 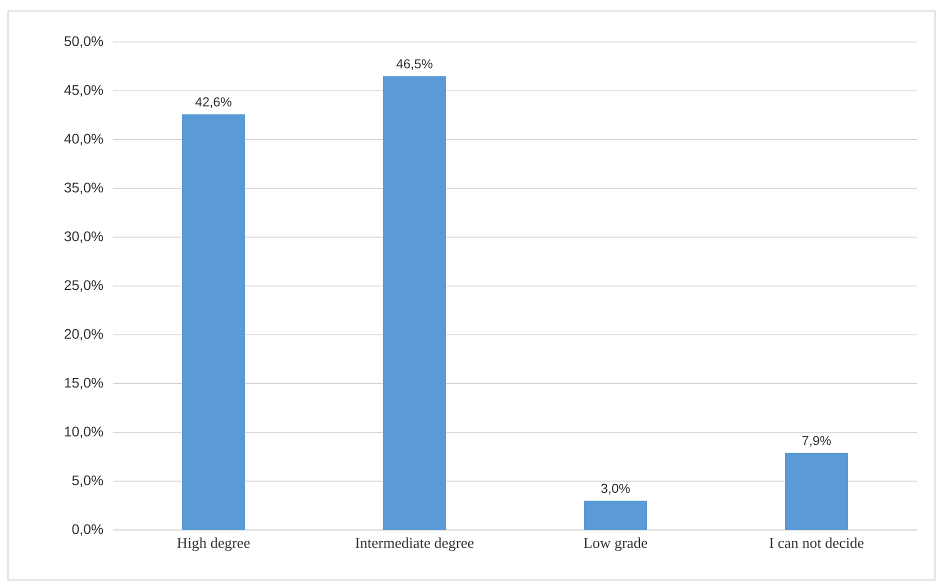 What do you see at coordinates (616, 545) in the screenshot?
I see `x-tick-label: Low grade` at bounding box center [616, 545].